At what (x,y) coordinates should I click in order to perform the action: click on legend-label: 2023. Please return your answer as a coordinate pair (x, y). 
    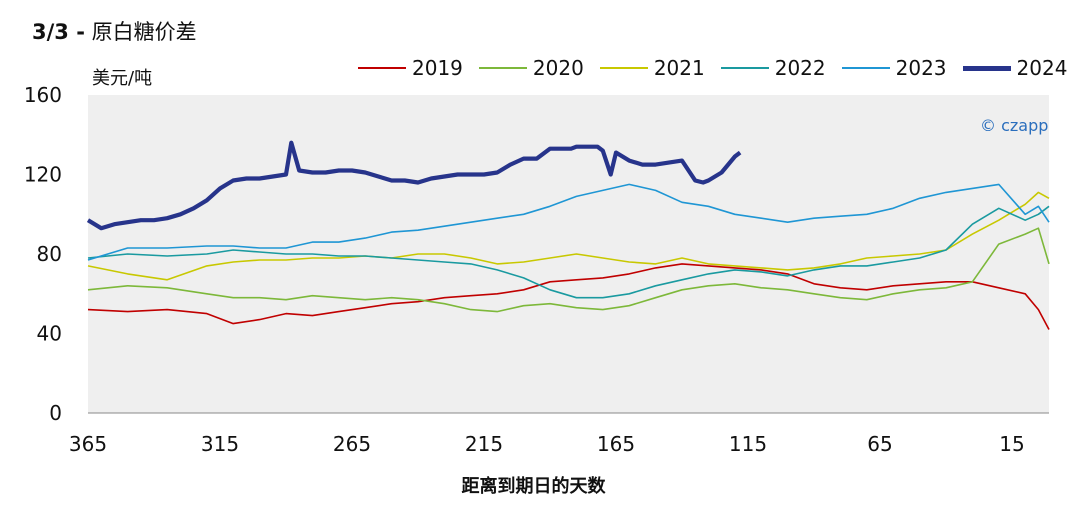
    Looking at the image, I should click on (921, 68).